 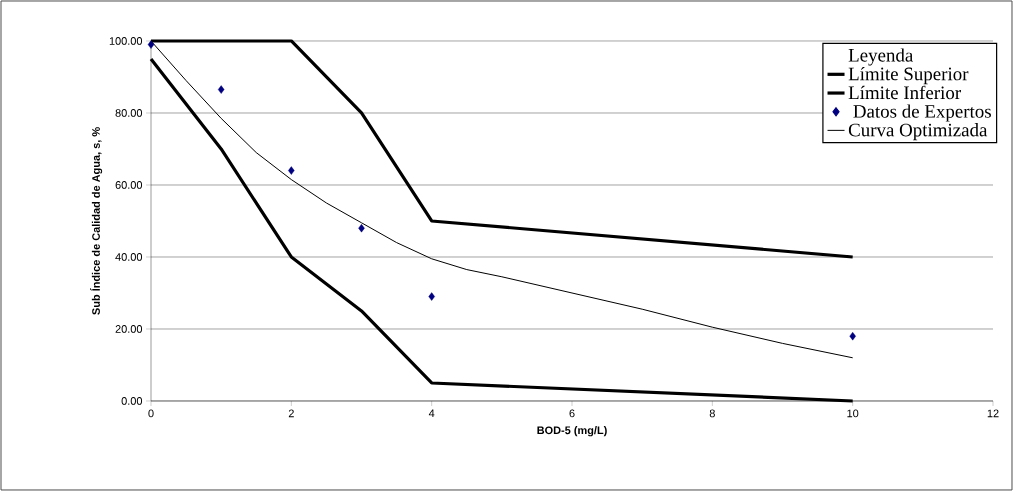 What do you see at coordinates (129, 329) in the screenshot?
I see `y-tick-label: 20.00` at bounding box center [129, 329].